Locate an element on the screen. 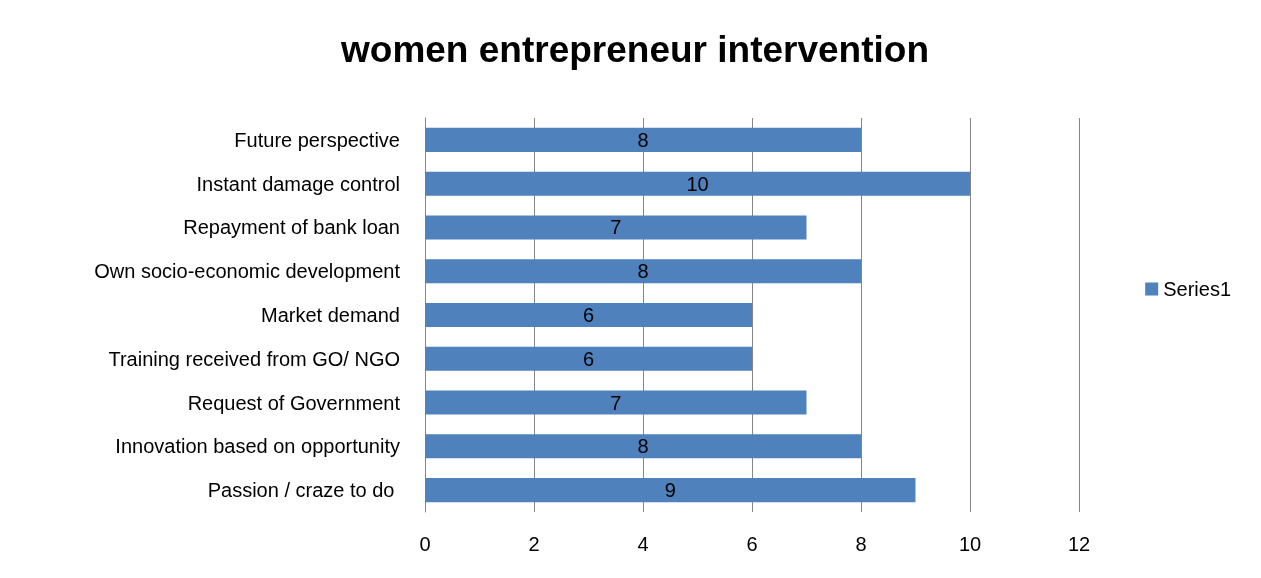 The height and width of the screenshot is (578, 1261). x-tick-label: 8 is located at coordinates (861, 544).